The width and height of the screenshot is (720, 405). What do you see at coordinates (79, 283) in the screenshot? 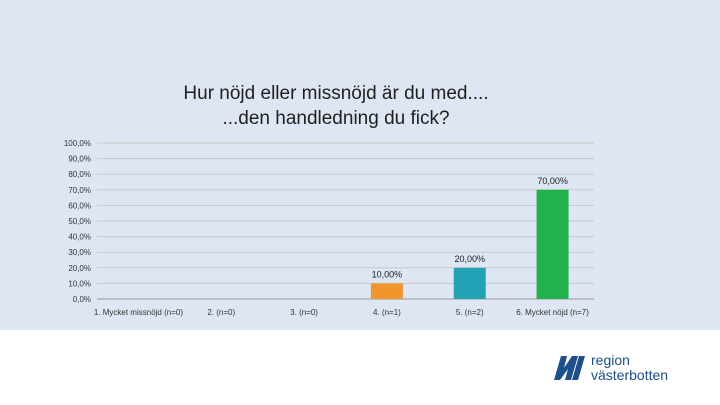
I see `y-tick-label: 10,0%` at bounding box center [79, 283].